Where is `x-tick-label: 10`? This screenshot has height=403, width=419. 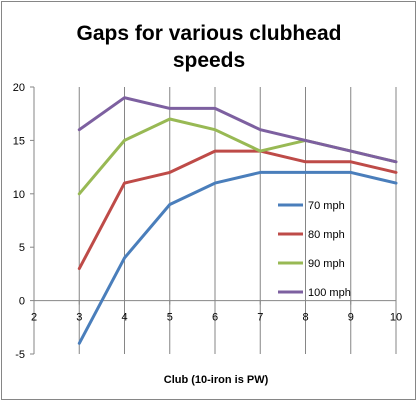
x-tick-label: 10 is located at coordinates (396, 318).